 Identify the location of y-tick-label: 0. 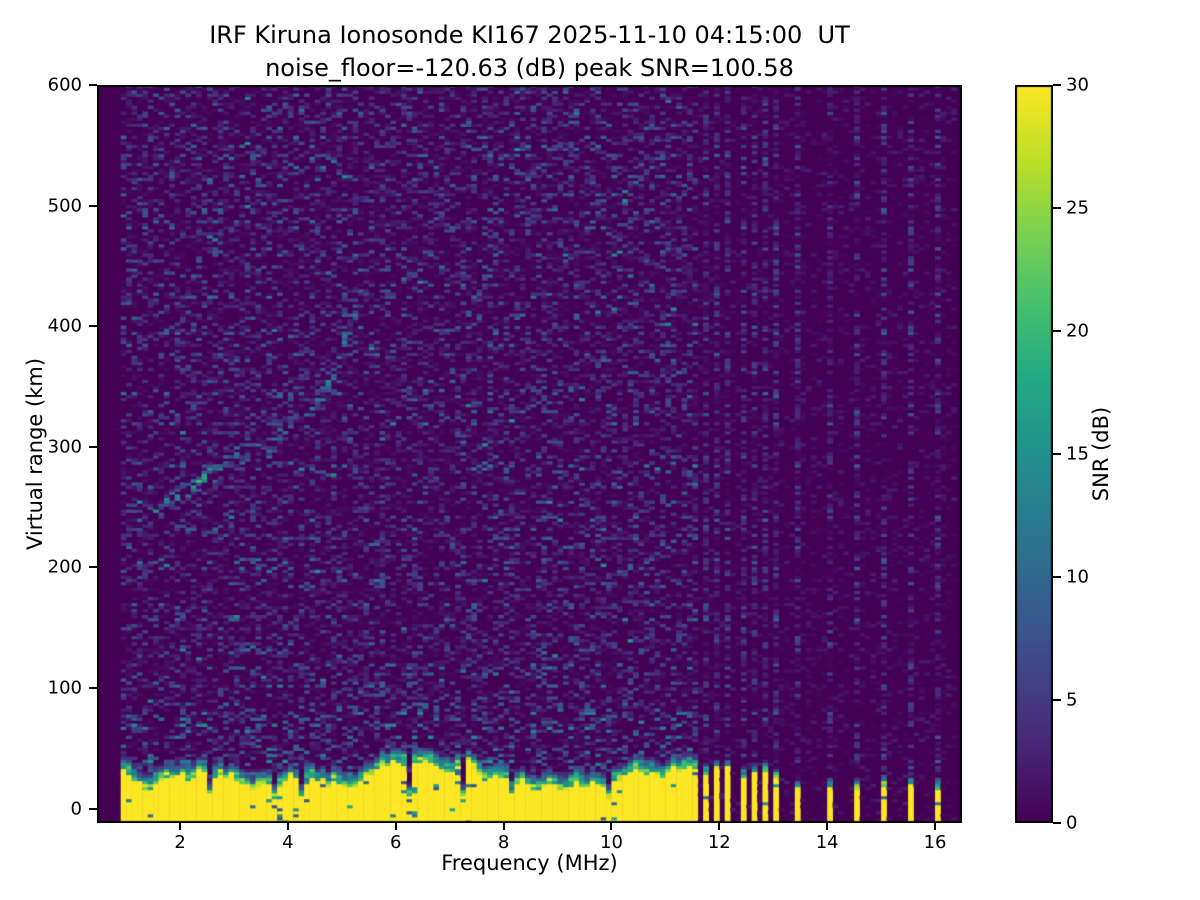
(76, 809).